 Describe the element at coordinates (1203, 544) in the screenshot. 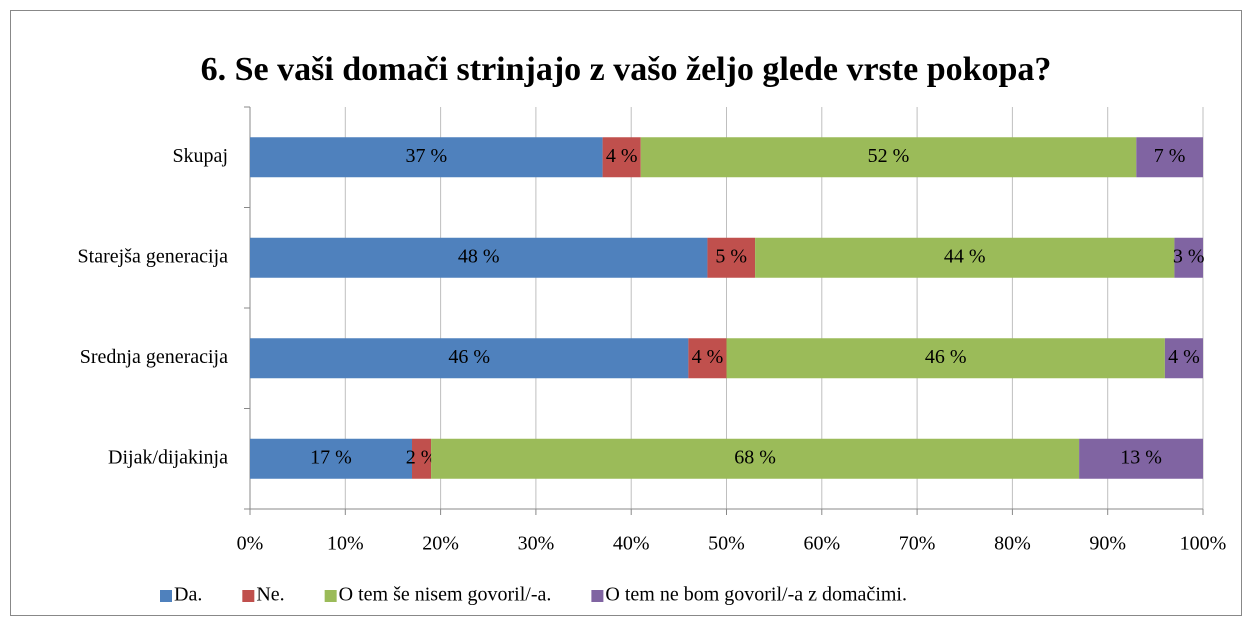

I see `x-tick-label: 100%` at that location.